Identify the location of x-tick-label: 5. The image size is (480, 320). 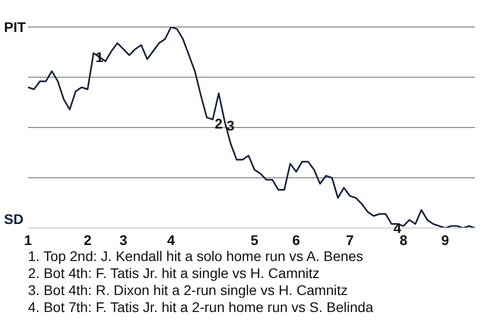
(254, 240).